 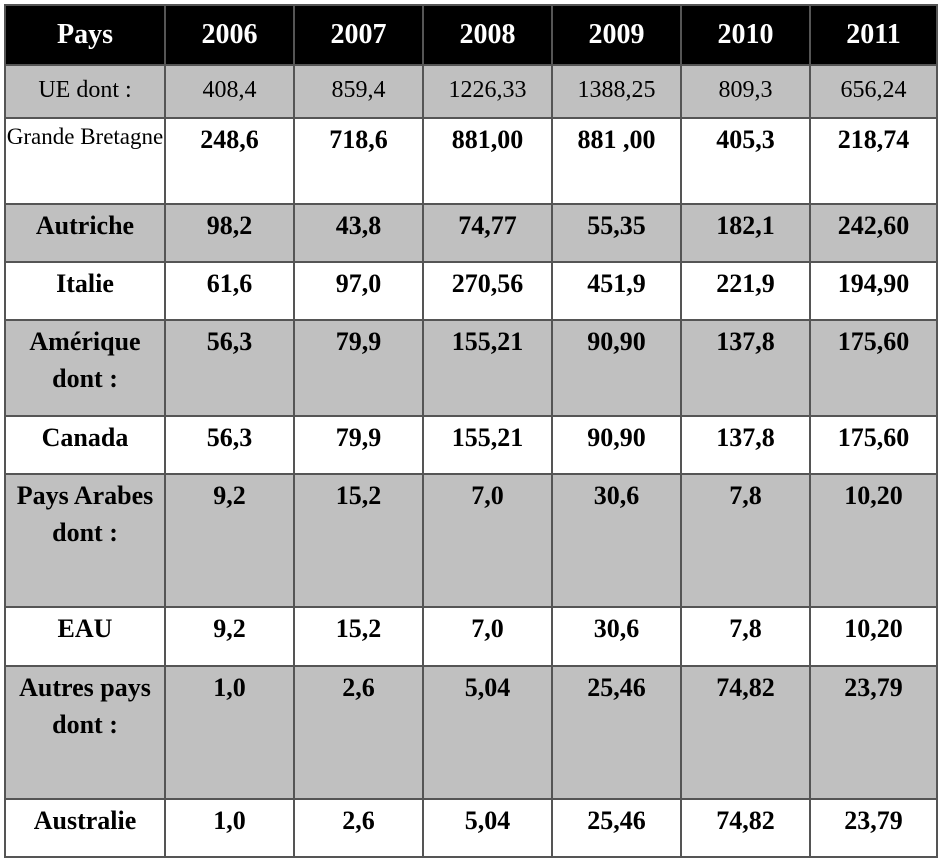 I want to click on value-cell: 1388,25, so click(x=616, y=91).